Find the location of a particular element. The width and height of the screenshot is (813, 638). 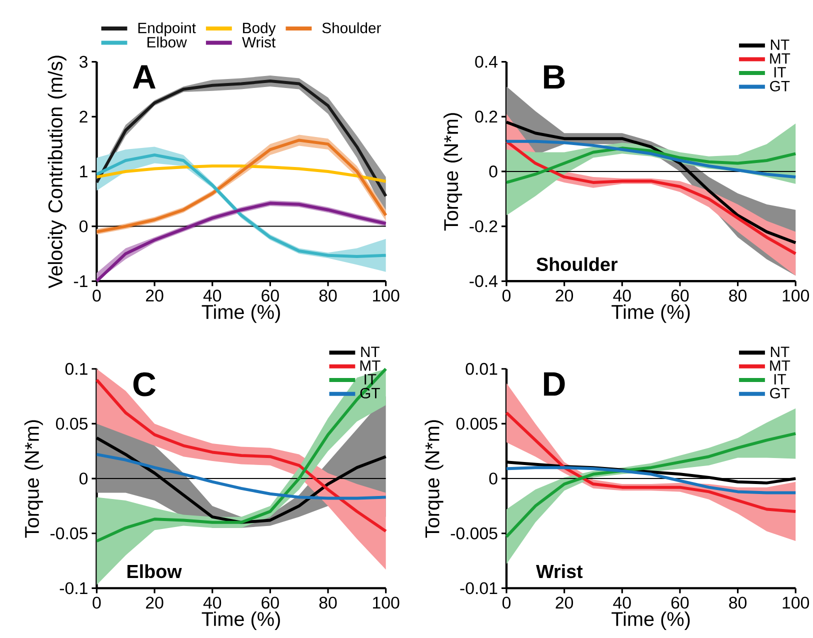

y-tick-label: -0.4 is located at coordinates (484, 281).